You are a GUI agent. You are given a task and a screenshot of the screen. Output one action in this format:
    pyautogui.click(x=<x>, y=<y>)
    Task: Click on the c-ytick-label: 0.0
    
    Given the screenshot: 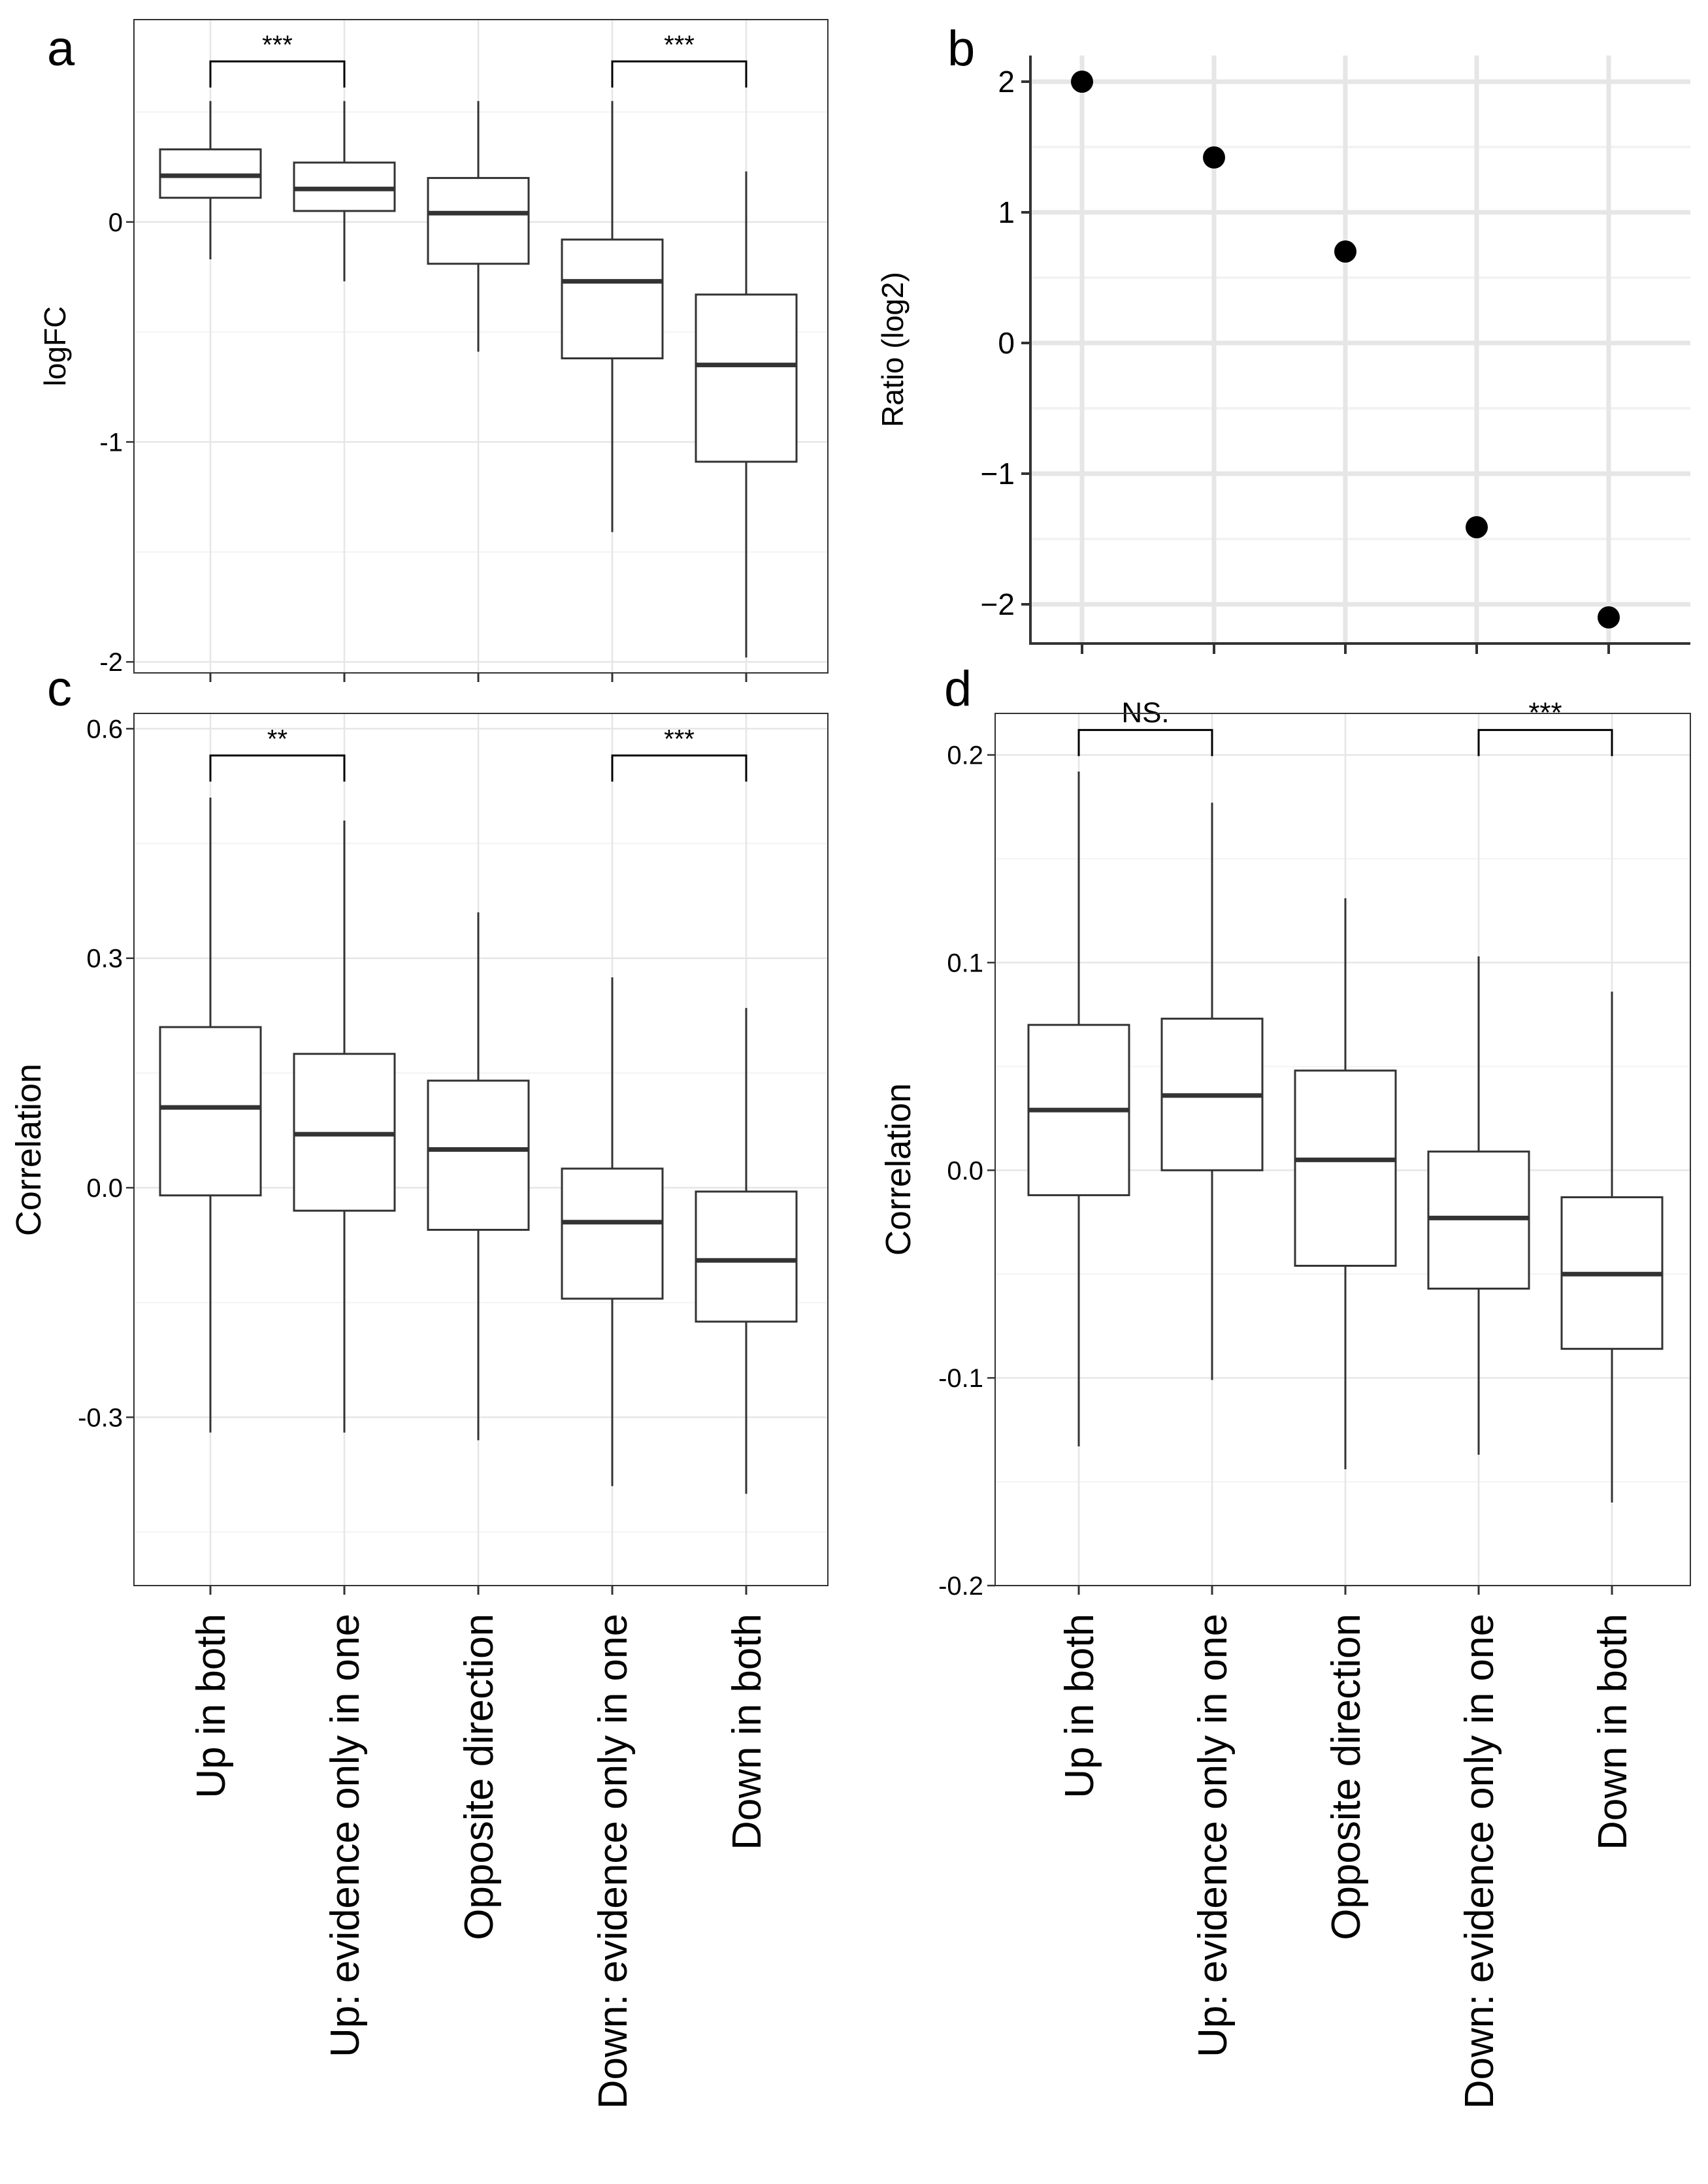 What is the action you would take?
    pyautogui.click(x=104, y=1188)
    